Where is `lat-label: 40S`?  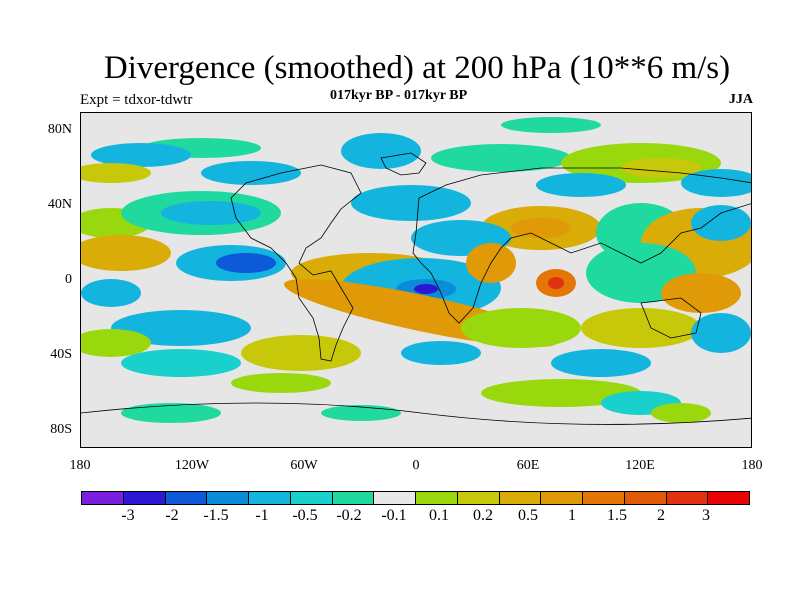 lat-label: 40S is located at coordinates (61, 354).